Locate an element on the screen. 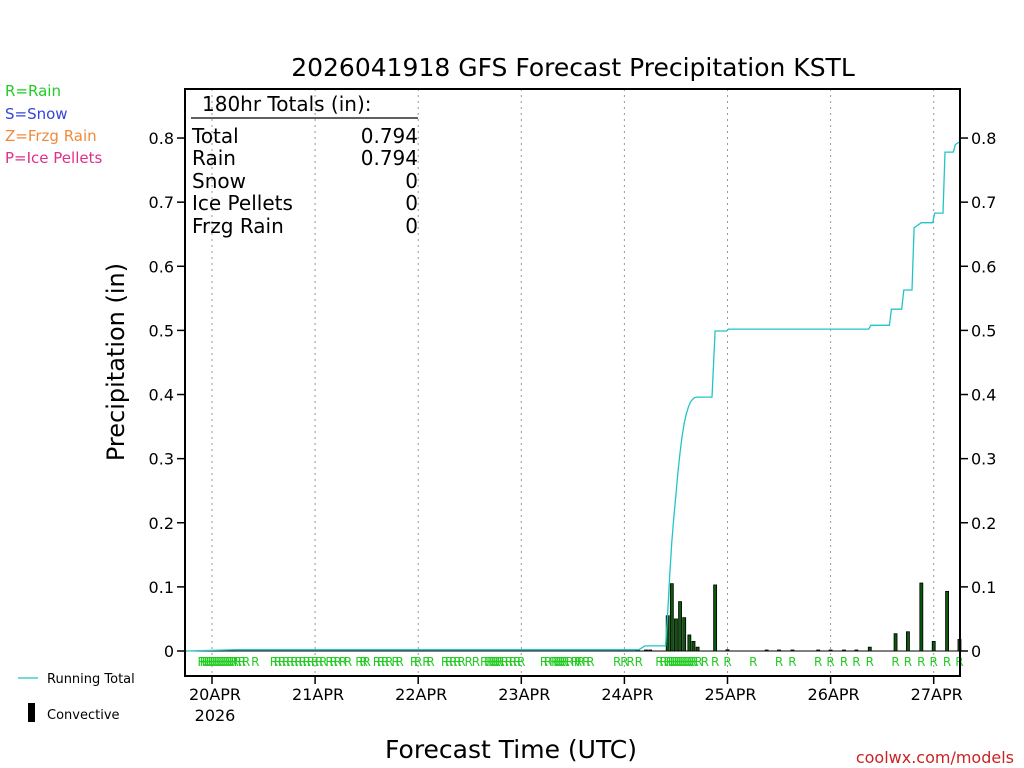  y-tick-label-right: 0.3 is located at coordinates (983, 459).